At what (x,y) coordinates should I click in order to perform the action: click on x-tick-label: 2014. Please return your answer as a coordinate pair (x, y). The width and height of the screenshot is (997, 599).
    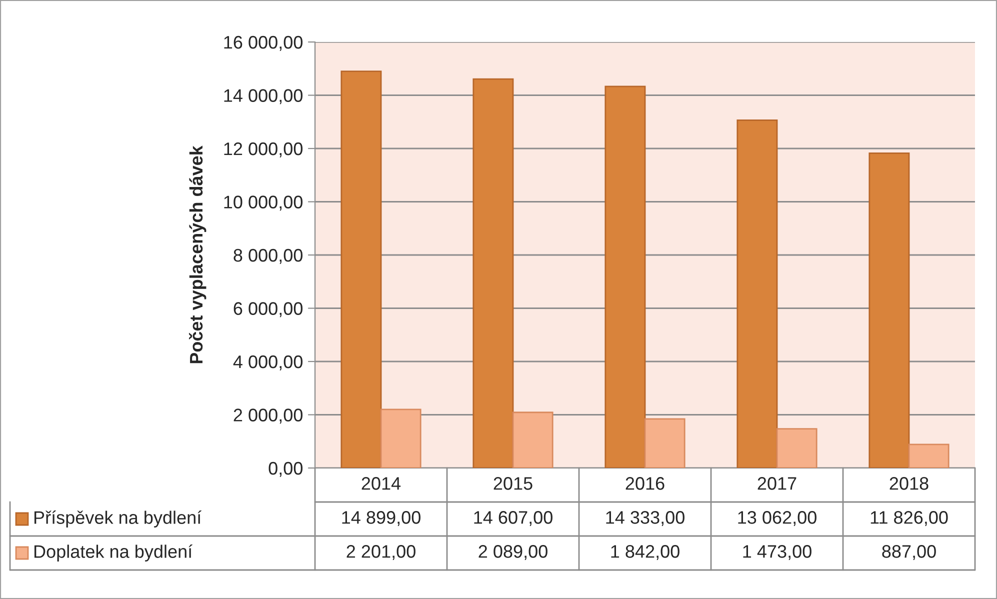
    Looking at the image, I should click on (381, 483).